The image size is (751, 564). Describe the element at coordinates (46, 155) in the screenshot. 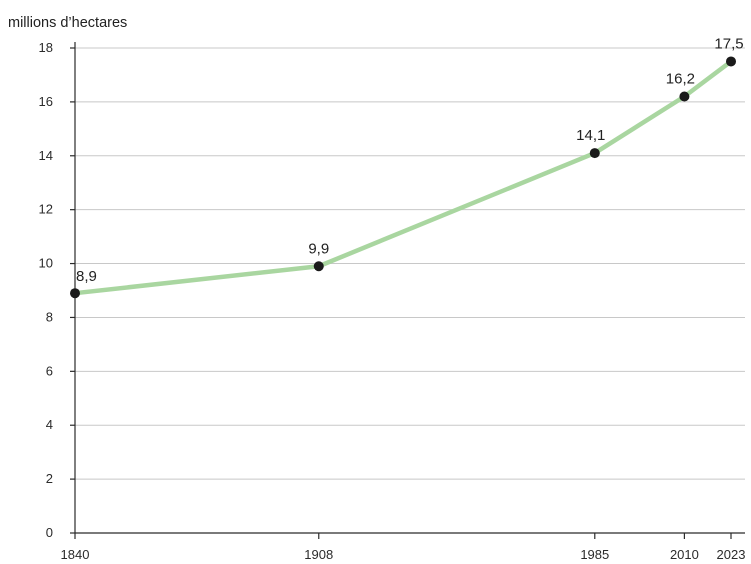

I see `y-tick-label: 14` at that location.